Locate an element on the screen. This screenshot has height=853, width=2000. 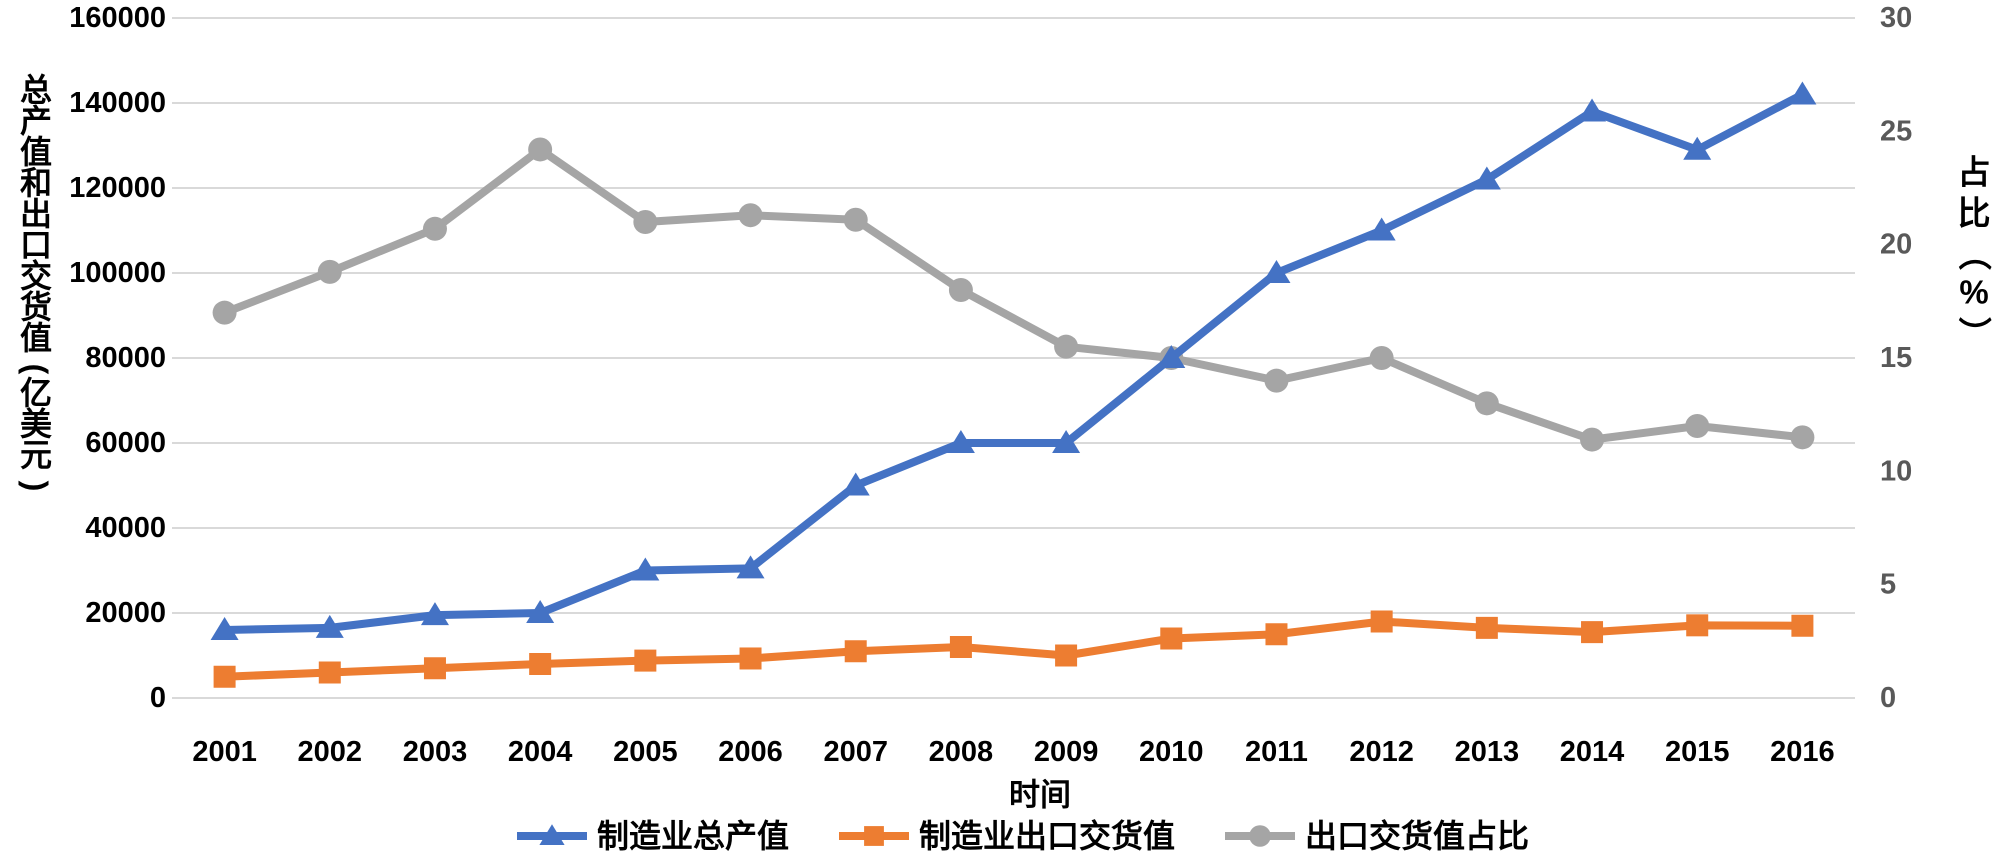
x-tick-label: 2012 is located at coordinates (1381, 752).